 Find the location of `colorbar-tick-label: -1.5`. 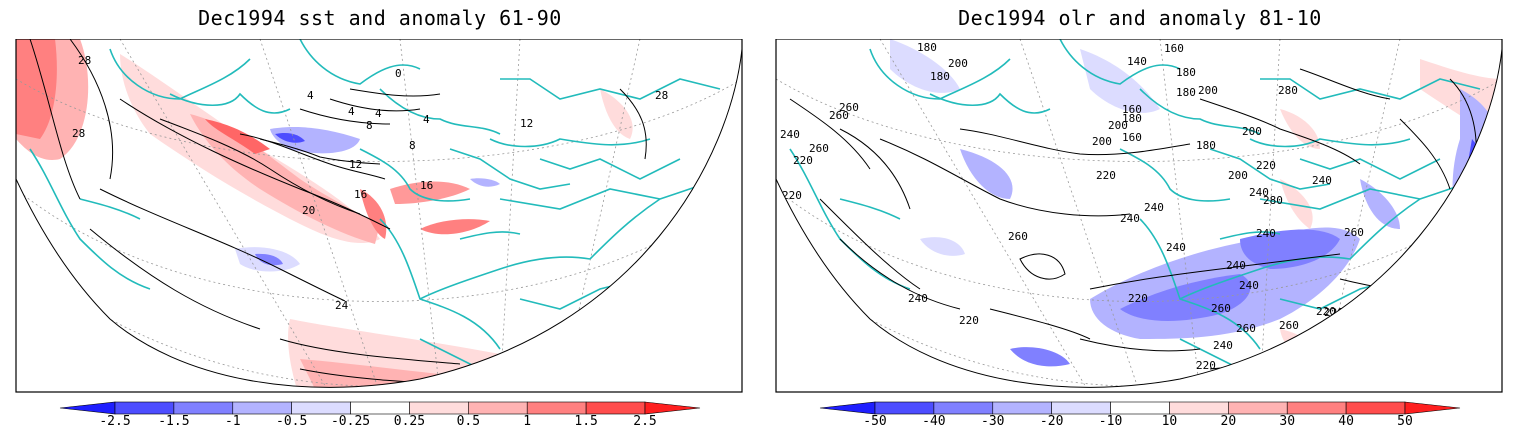

colorbar-tick-label: -1.5 is located at coordinates (174, 421).